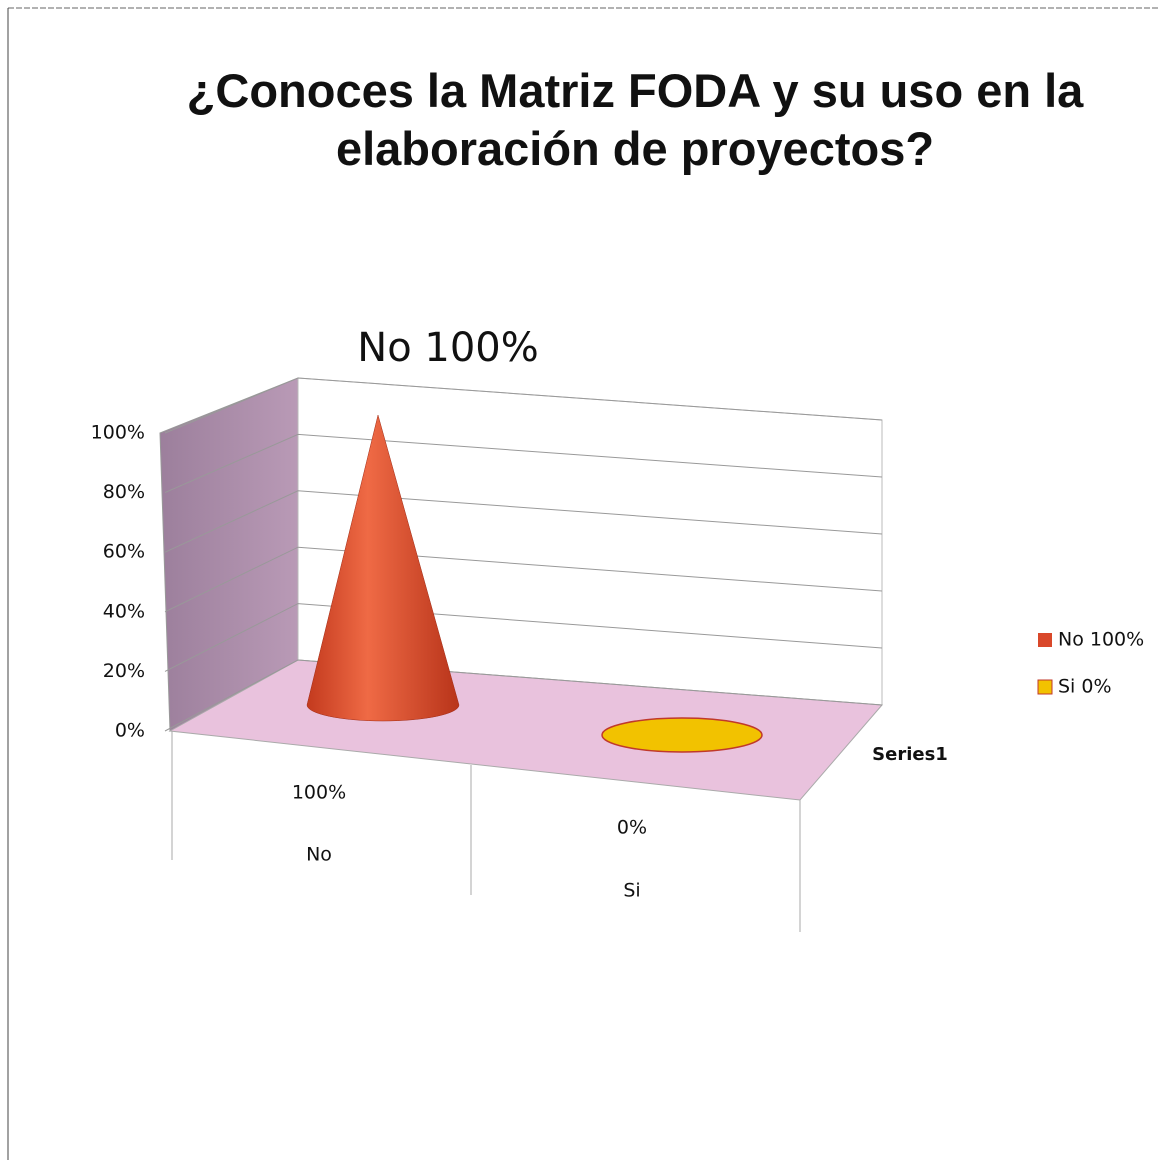  I want to click on y-tick-label: 0%, so click(130, 731).